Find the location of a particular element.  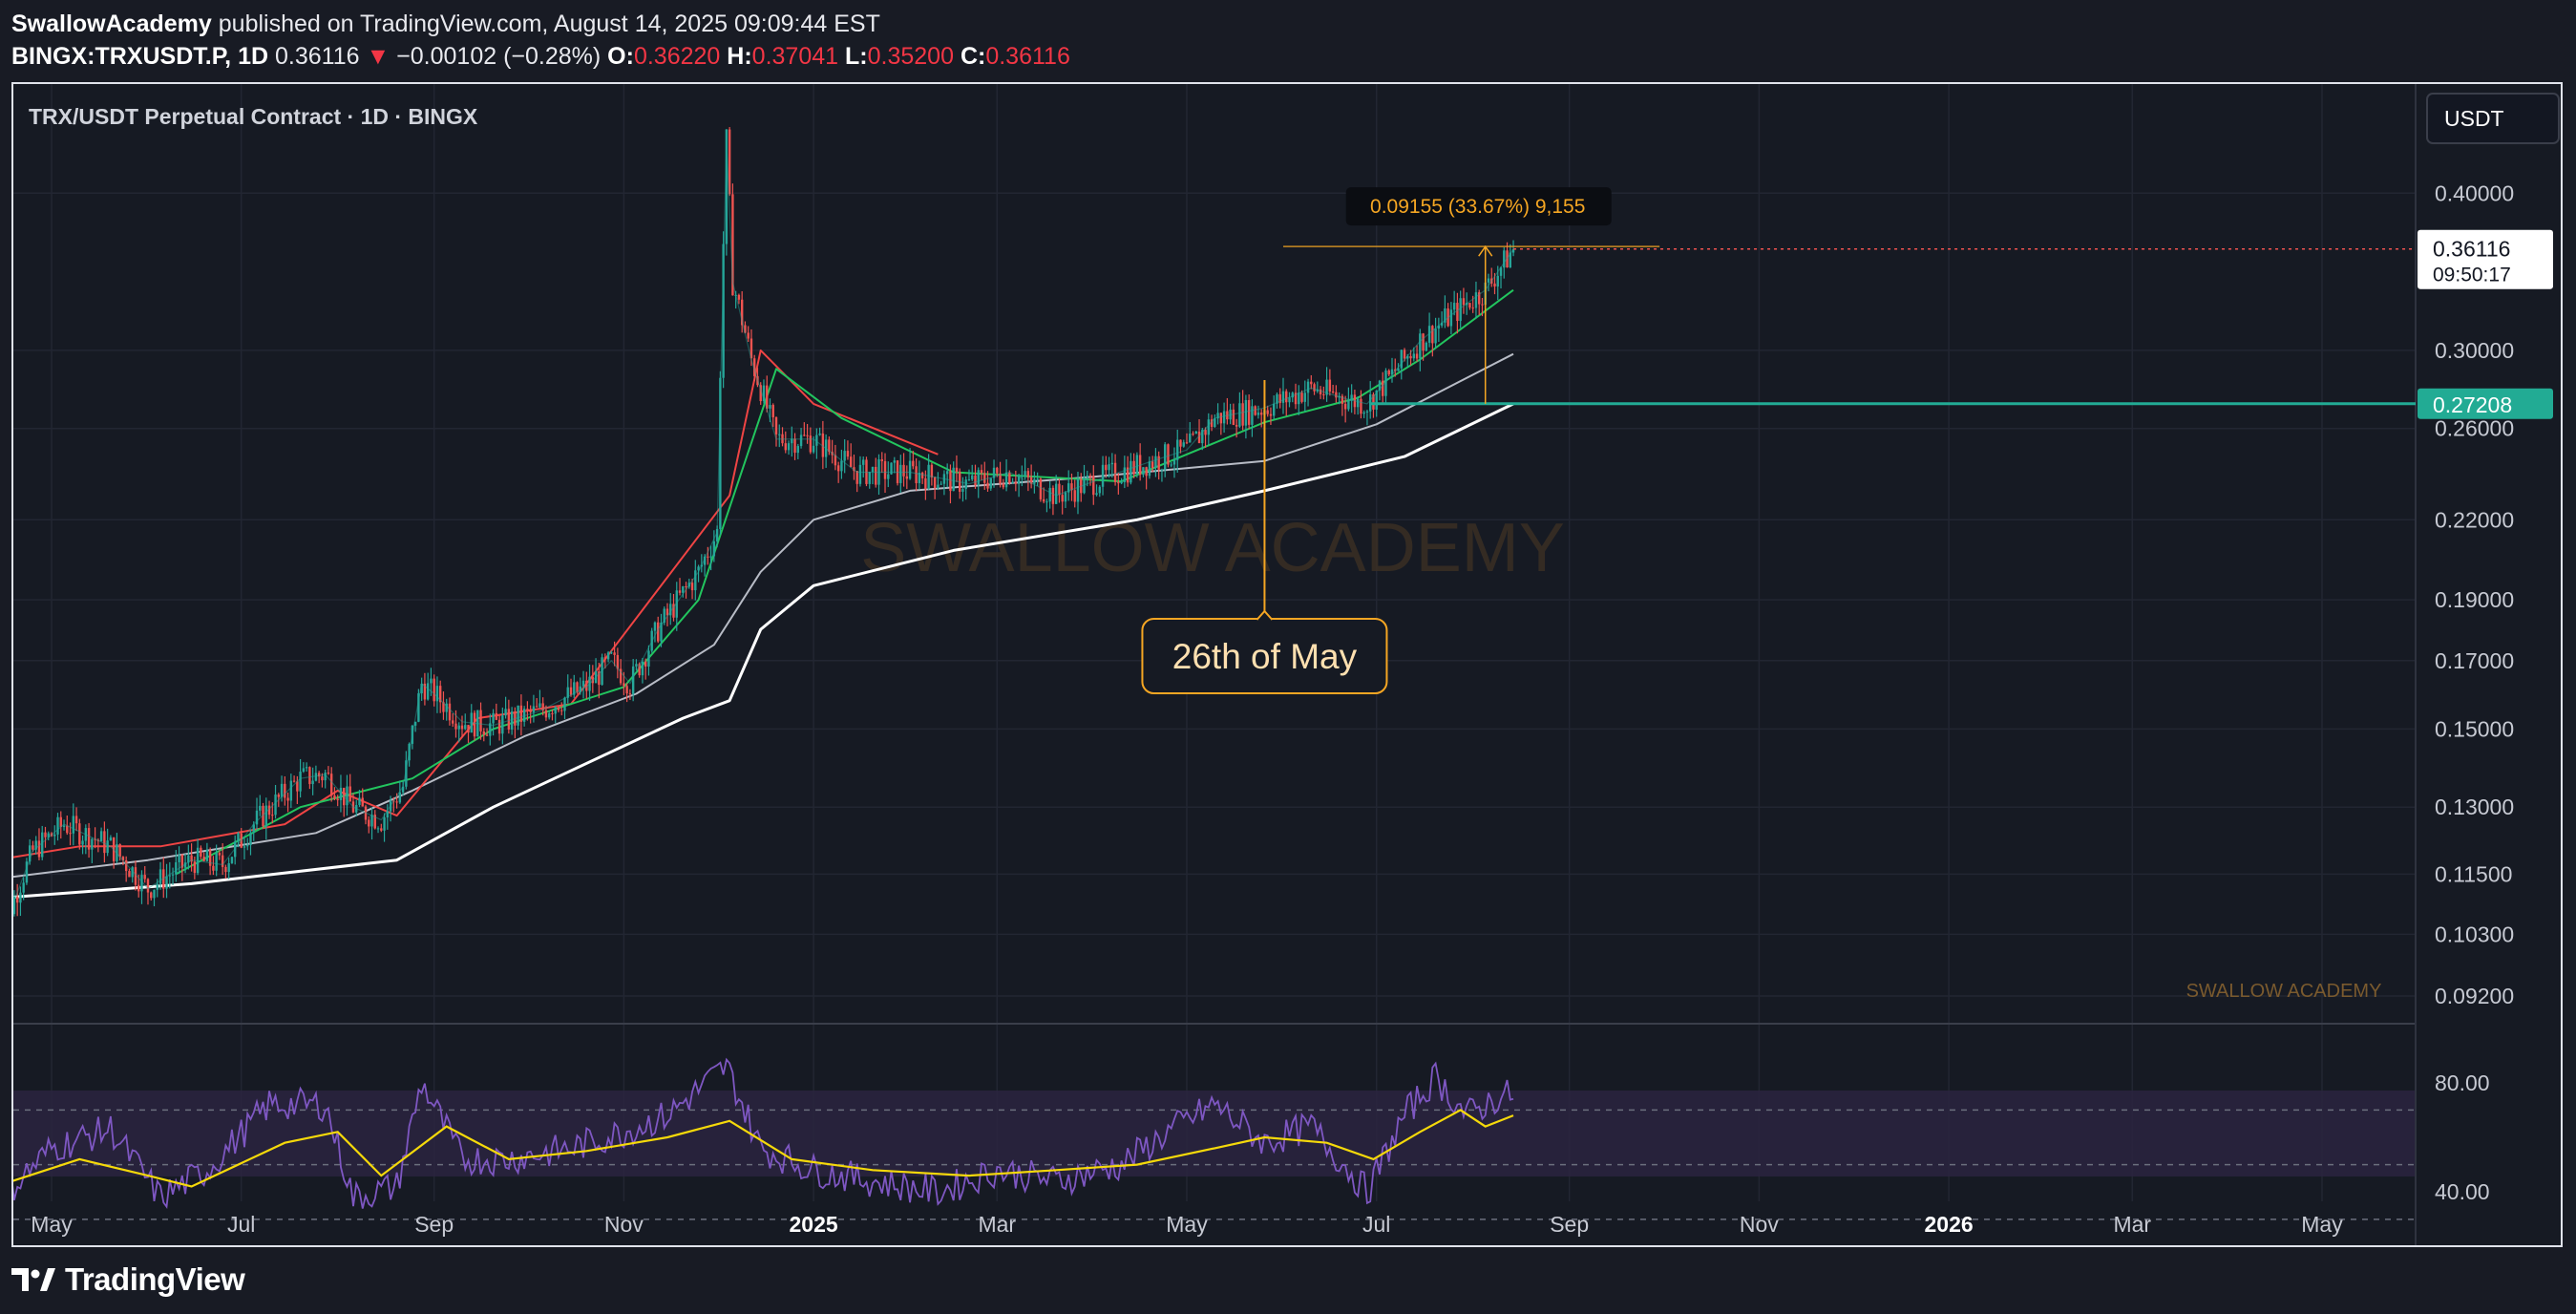

symbol-interval: BINGX:TRXUSDT.P, 1D is located at coordinates (140, 56).